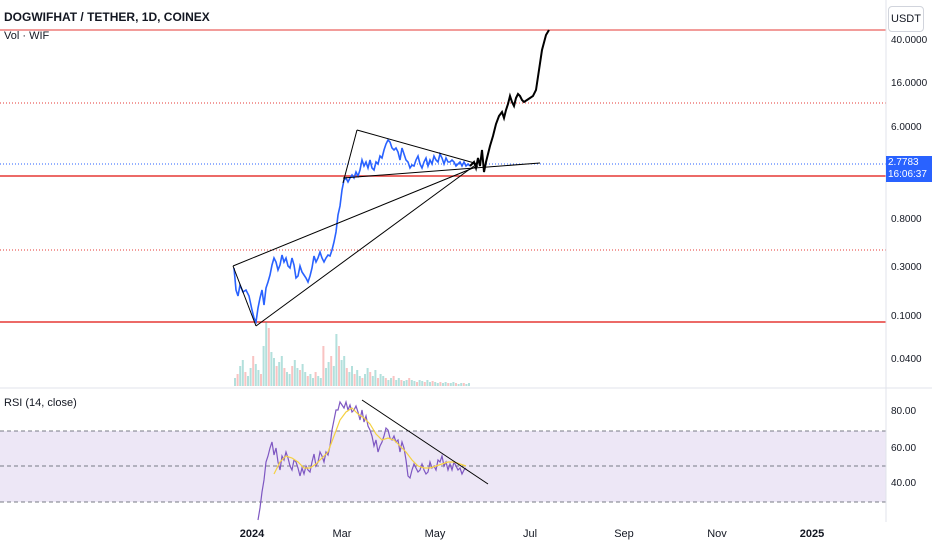  Describe the element at coordinates (906, 359) in the screenshot. I see `price-axis-label: 0.0400` at that location.